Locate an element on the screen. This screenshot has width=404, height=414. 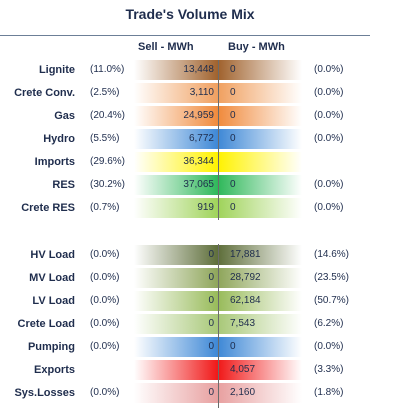
column-header-sell: Sell - MWh is located at coordinates (166, 47).